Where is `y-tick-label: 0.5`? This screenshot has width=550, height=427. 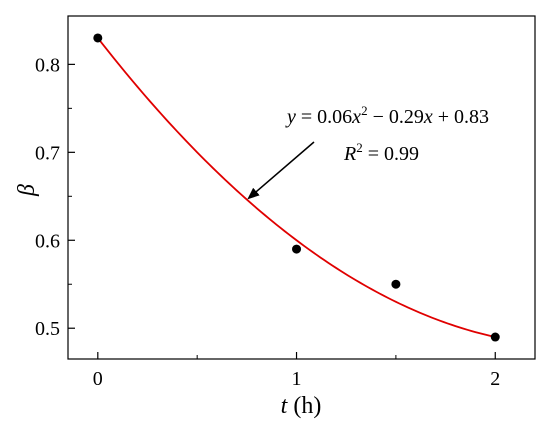
y-tick-label: 0.5 is located at coordinates (47, 329).